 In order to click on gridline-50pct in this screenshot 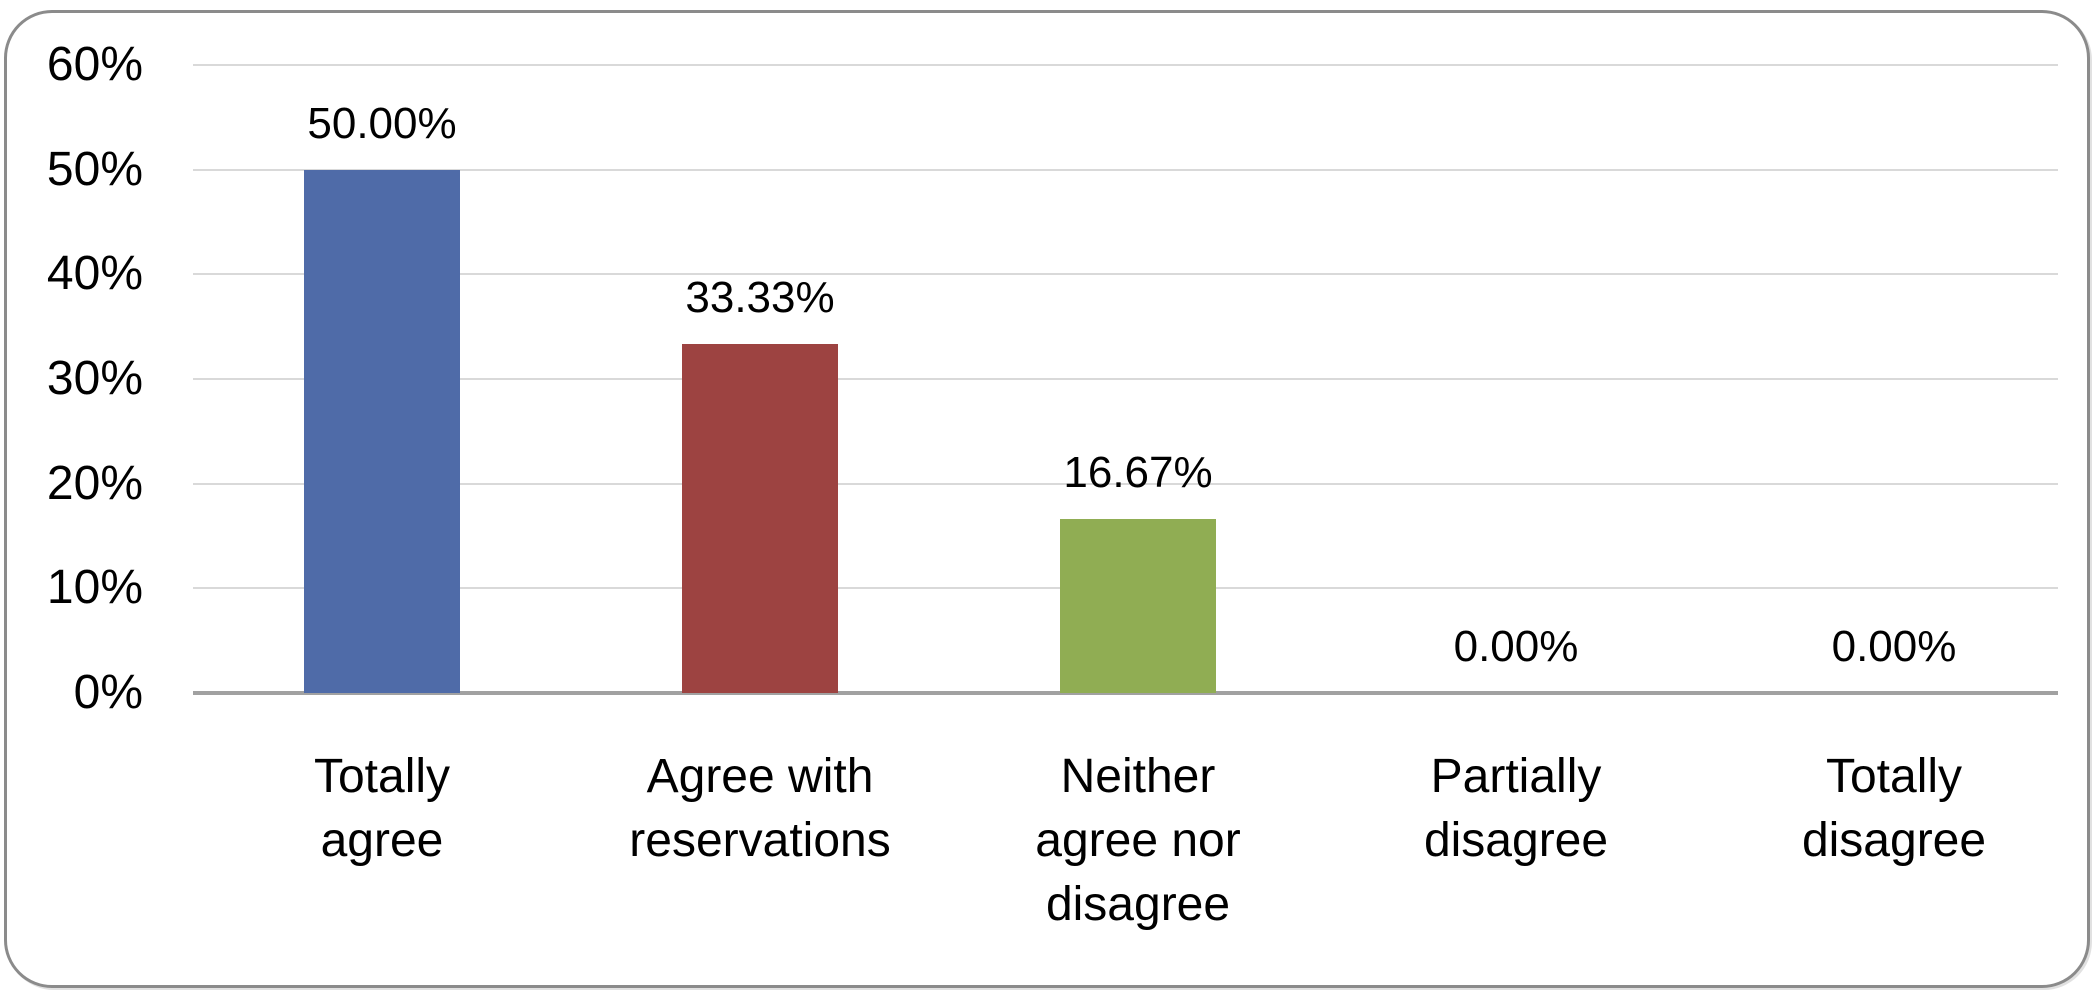, I will do `click(1125, 169)`.